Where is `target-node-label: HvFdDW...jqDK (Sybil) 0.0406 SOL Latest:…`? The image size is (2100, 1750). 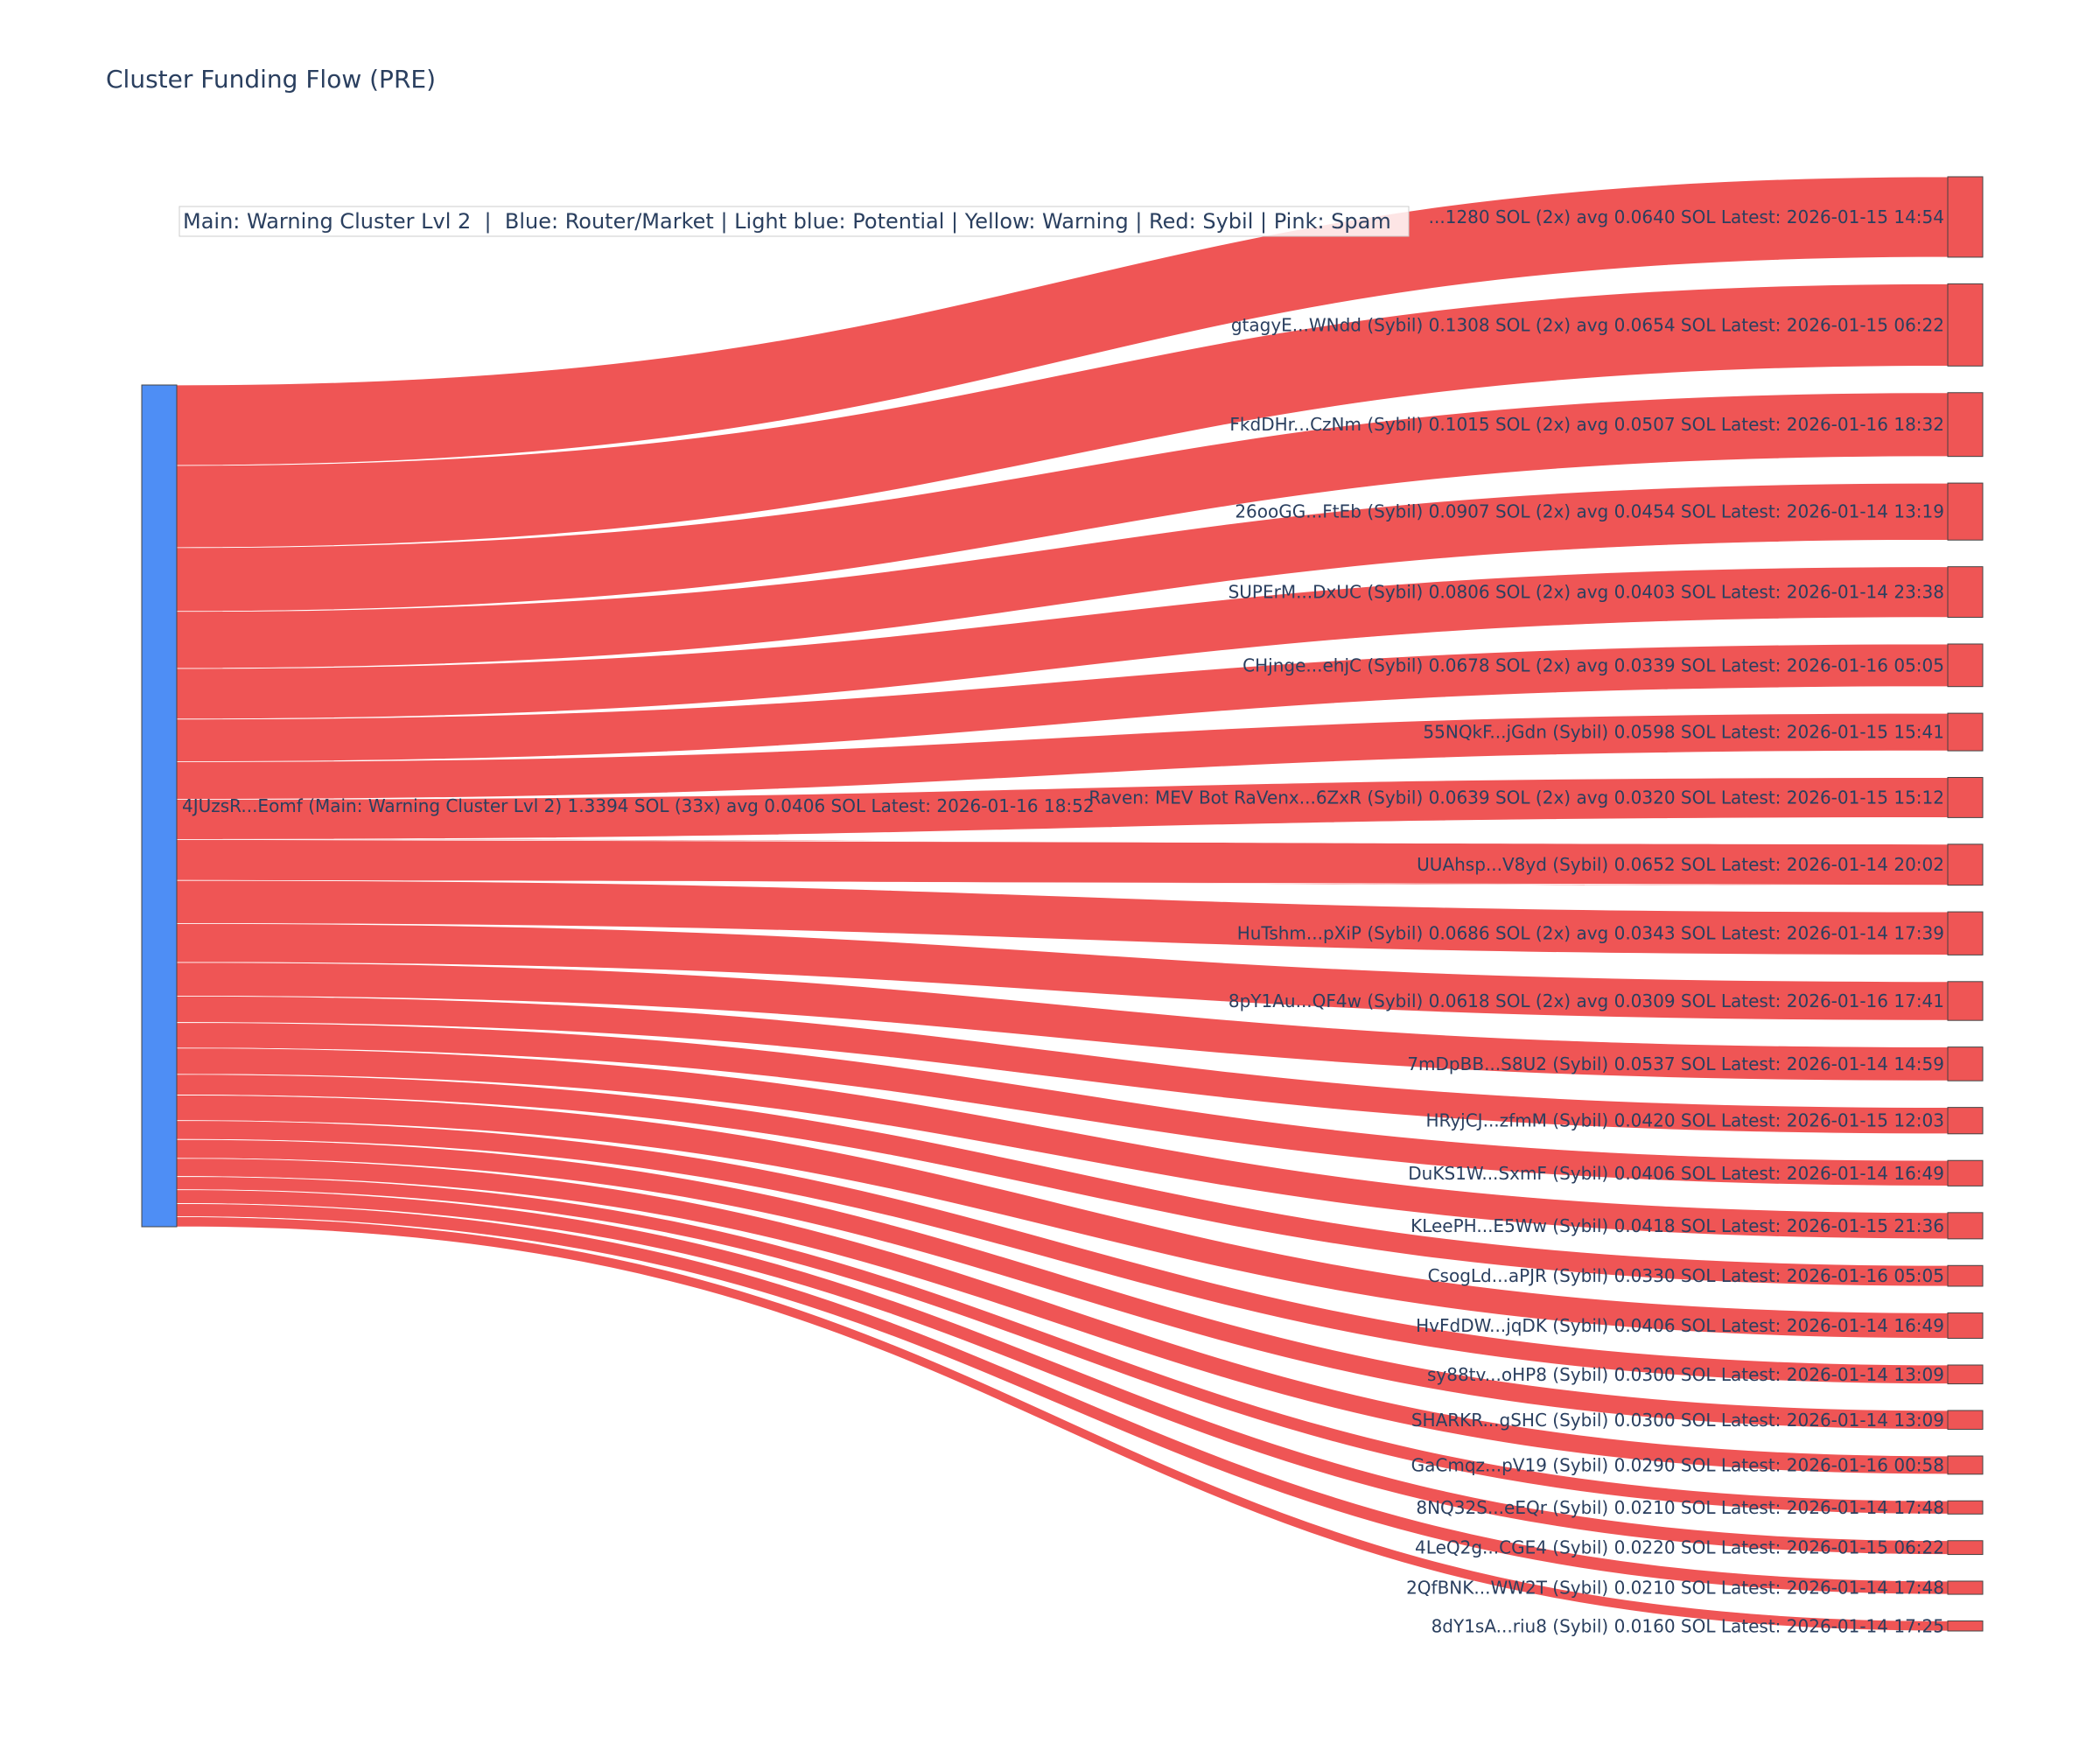 target-node-label: HvFdDW...jqDK (Sybil) 0.0406 SOL Latest:… is located at coordinates (1680, 1325).